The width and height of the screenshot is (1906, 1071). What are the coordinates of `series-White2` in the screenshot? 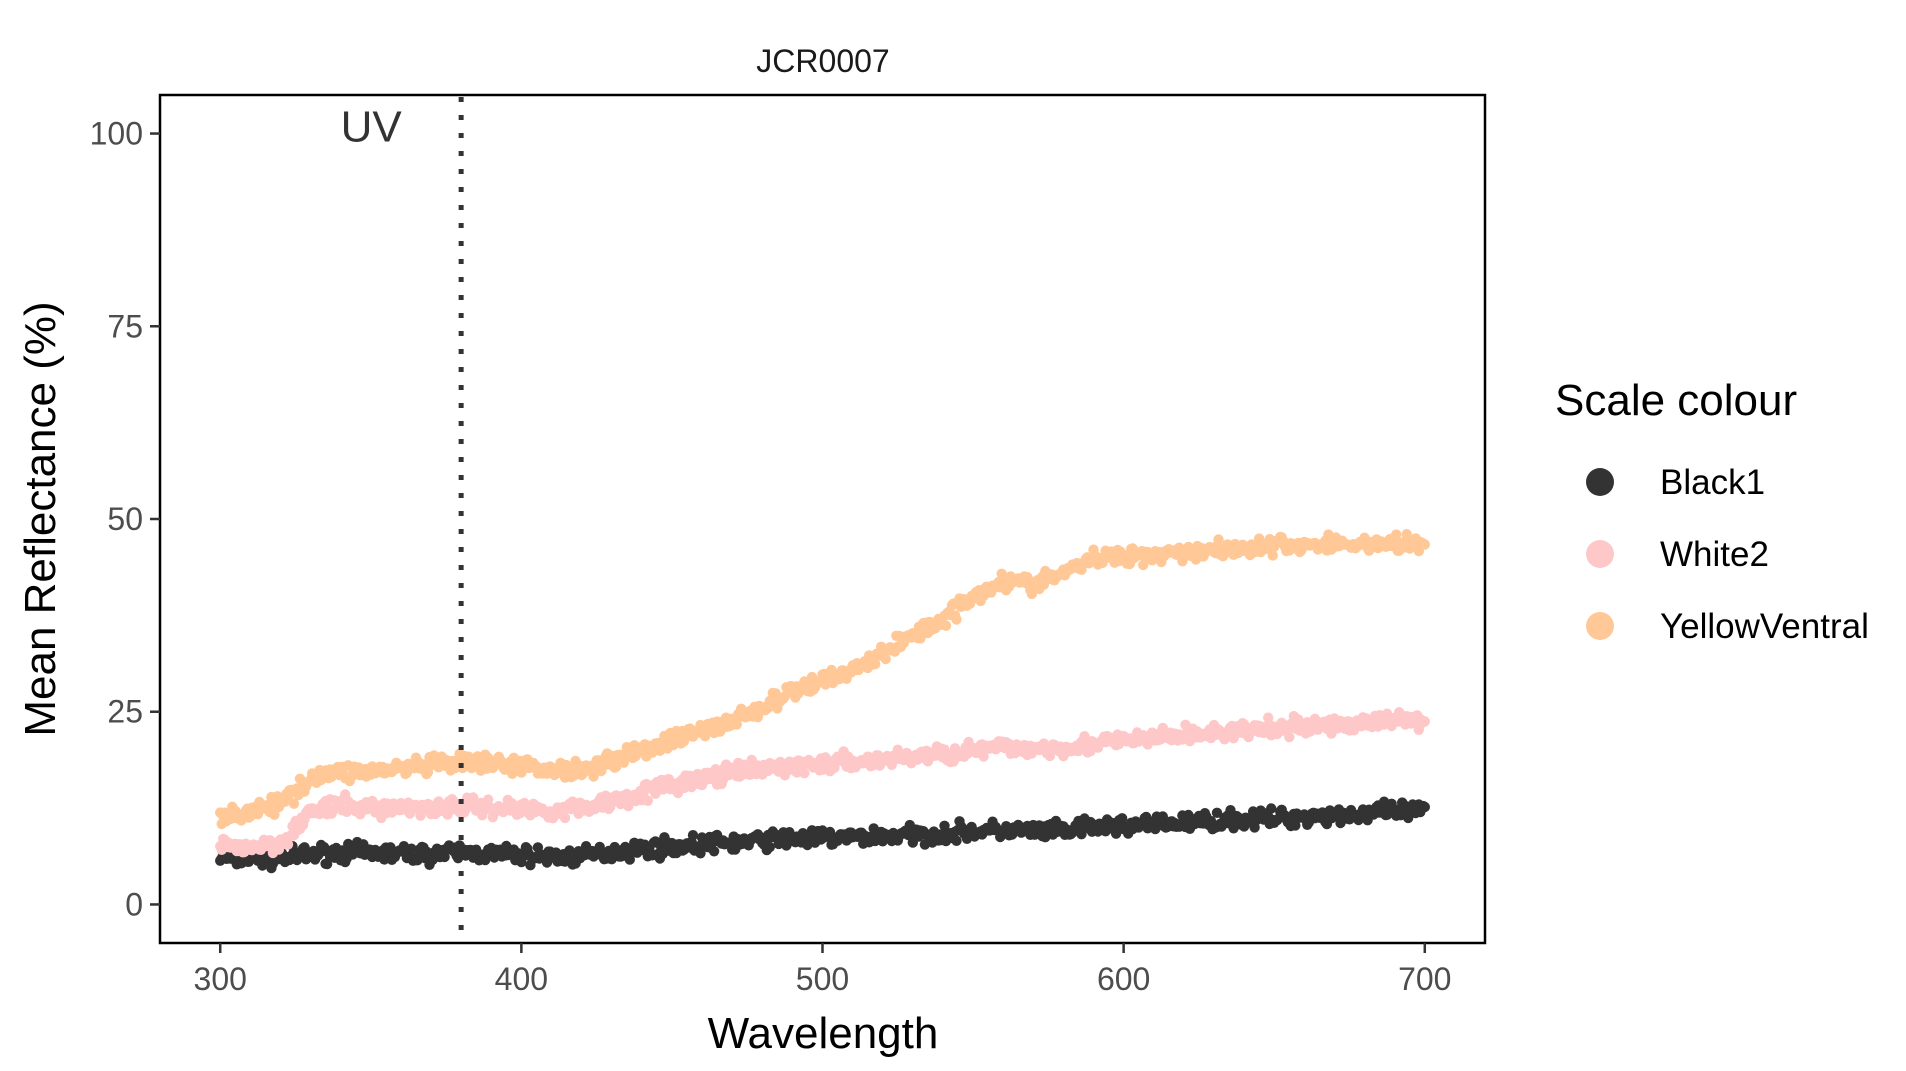 It's located at (823, 783).